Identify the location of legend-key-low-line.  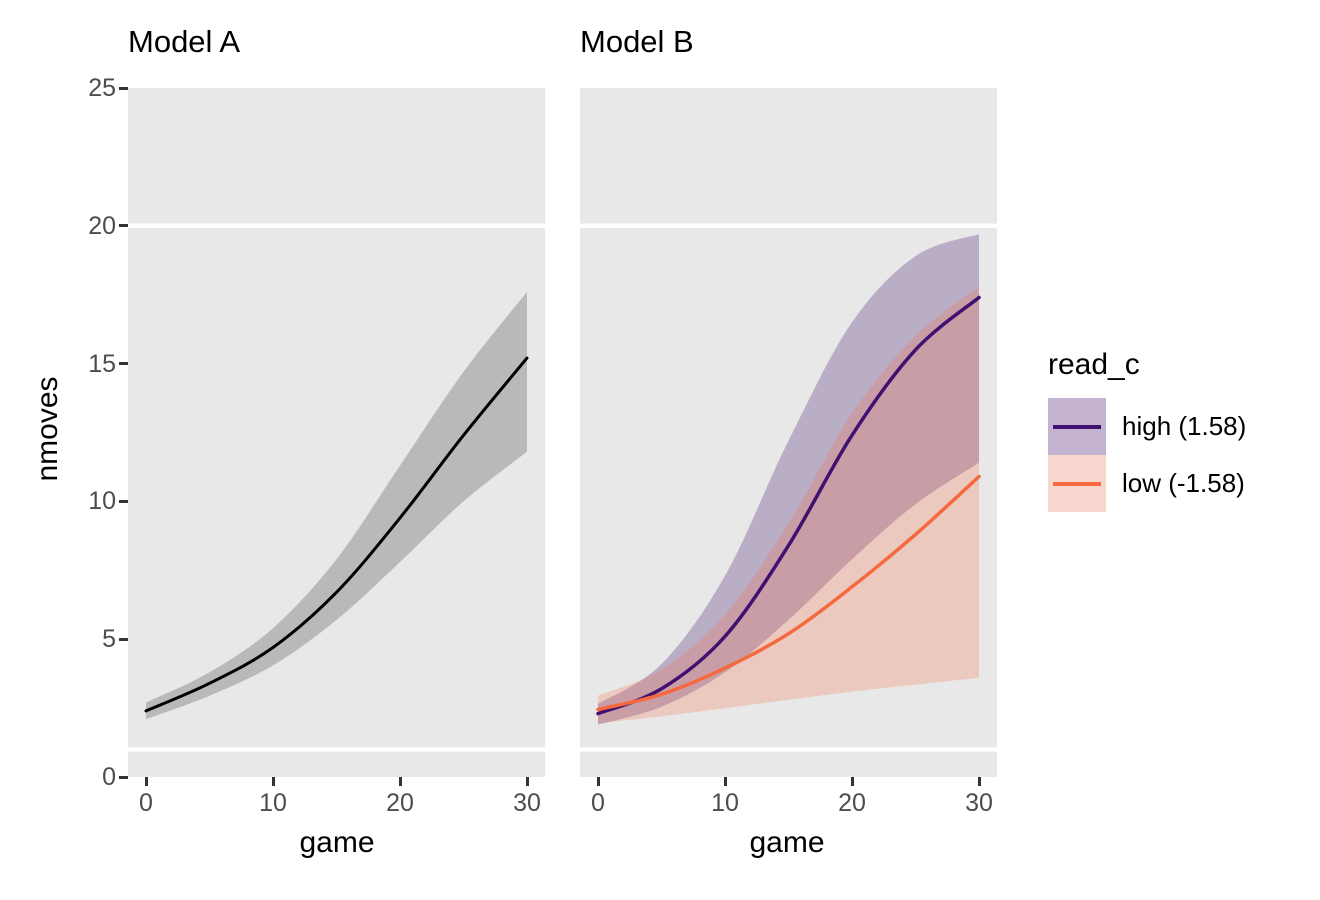
(1077, 483).